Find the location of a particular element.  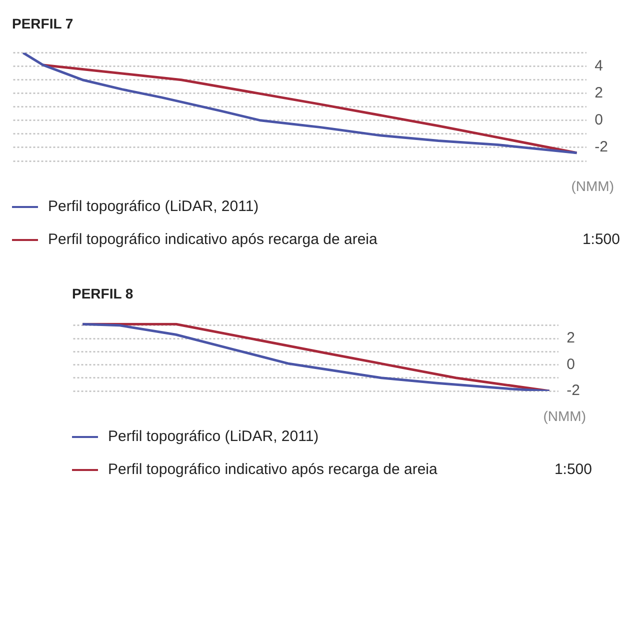

chart-title: PERFIL 8 is located at coordinates (103, 293).